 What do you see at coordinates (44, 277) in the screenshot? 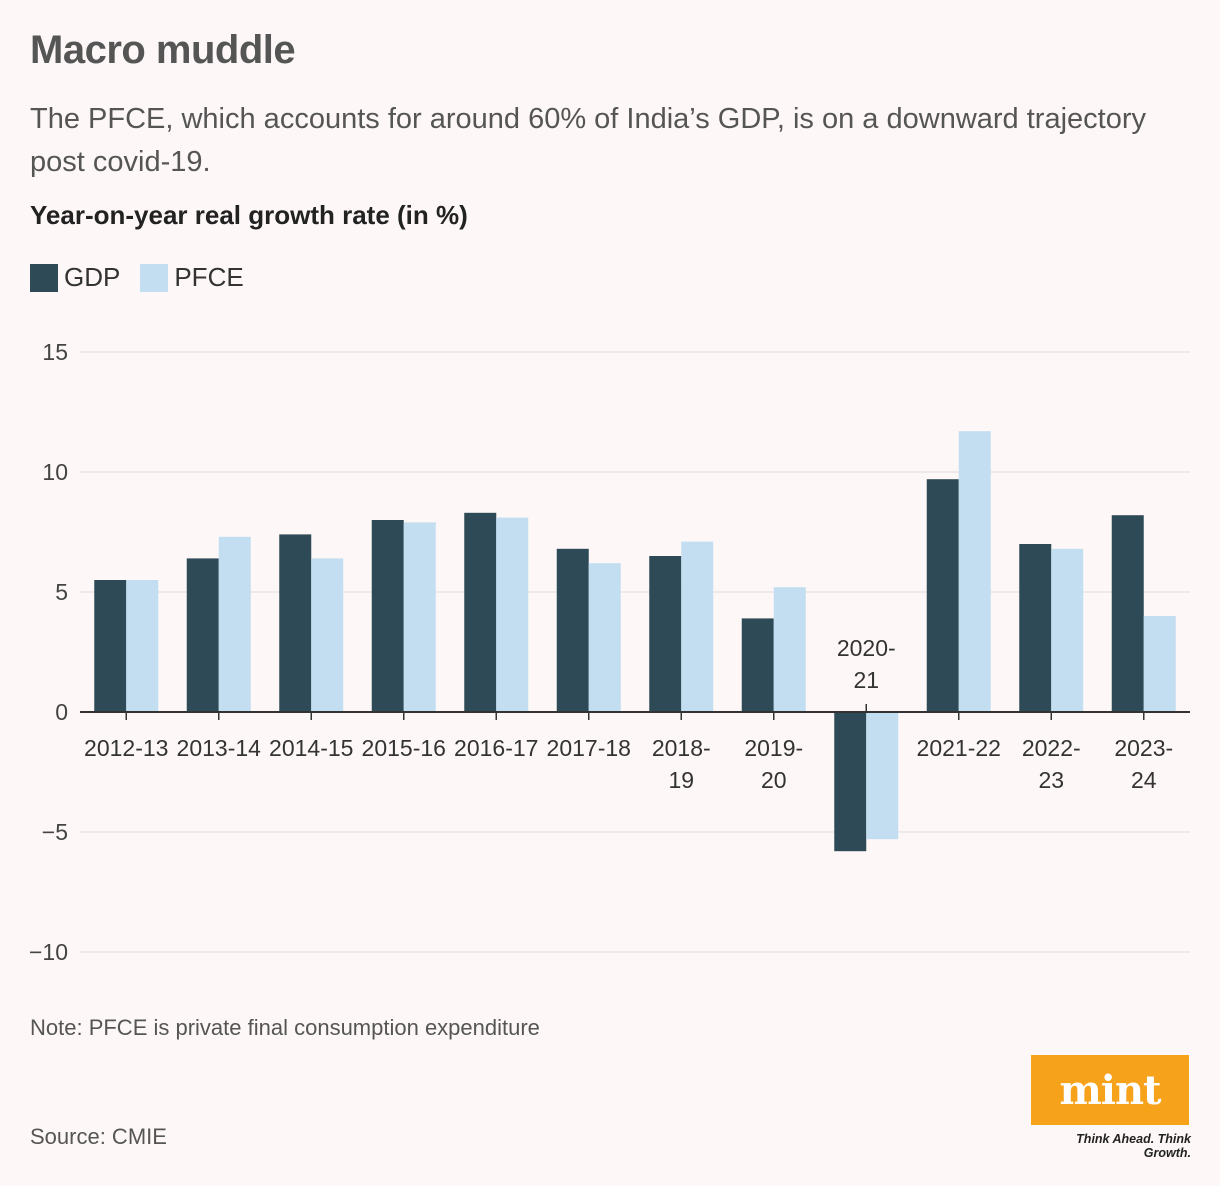
I see `legend-swatch-gdp` at bounding box center [44, 277].